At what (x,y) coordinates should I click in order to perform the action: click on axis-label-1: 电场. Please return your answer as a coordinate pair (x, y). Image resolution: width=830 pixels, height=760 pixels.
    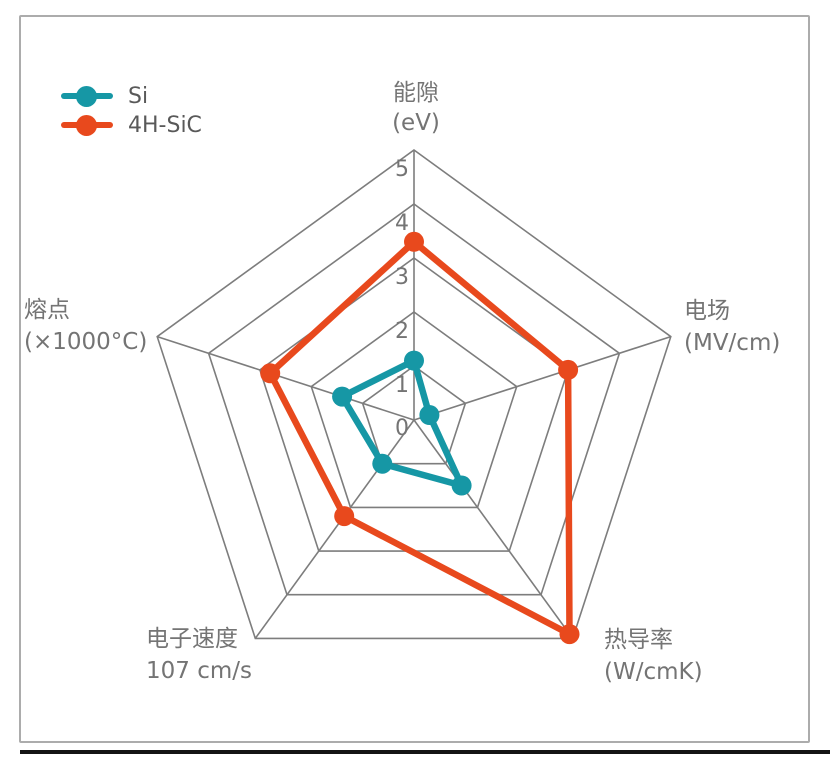
    Looking at the image, I should click on (707, 311).